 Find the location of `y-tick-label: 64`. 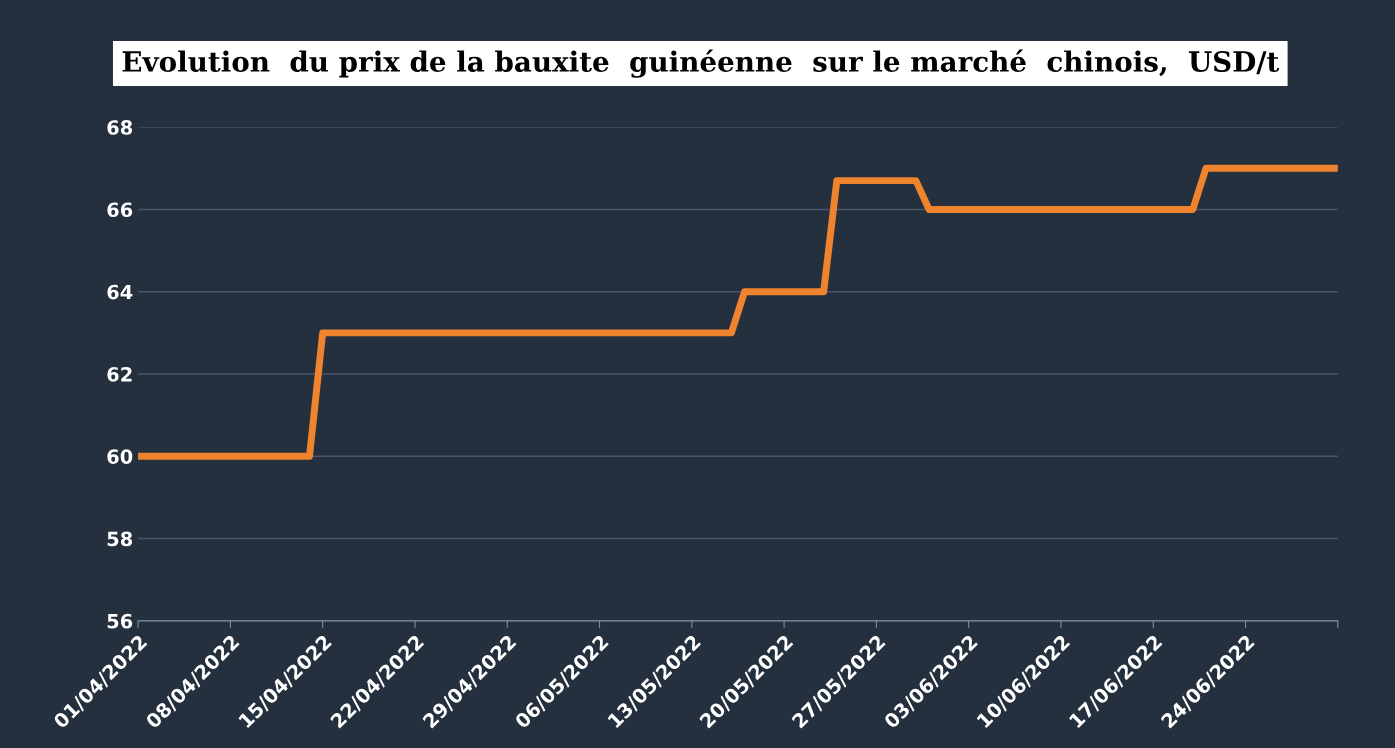

y-tick-label: 64 is located at coordinates (120, 292).